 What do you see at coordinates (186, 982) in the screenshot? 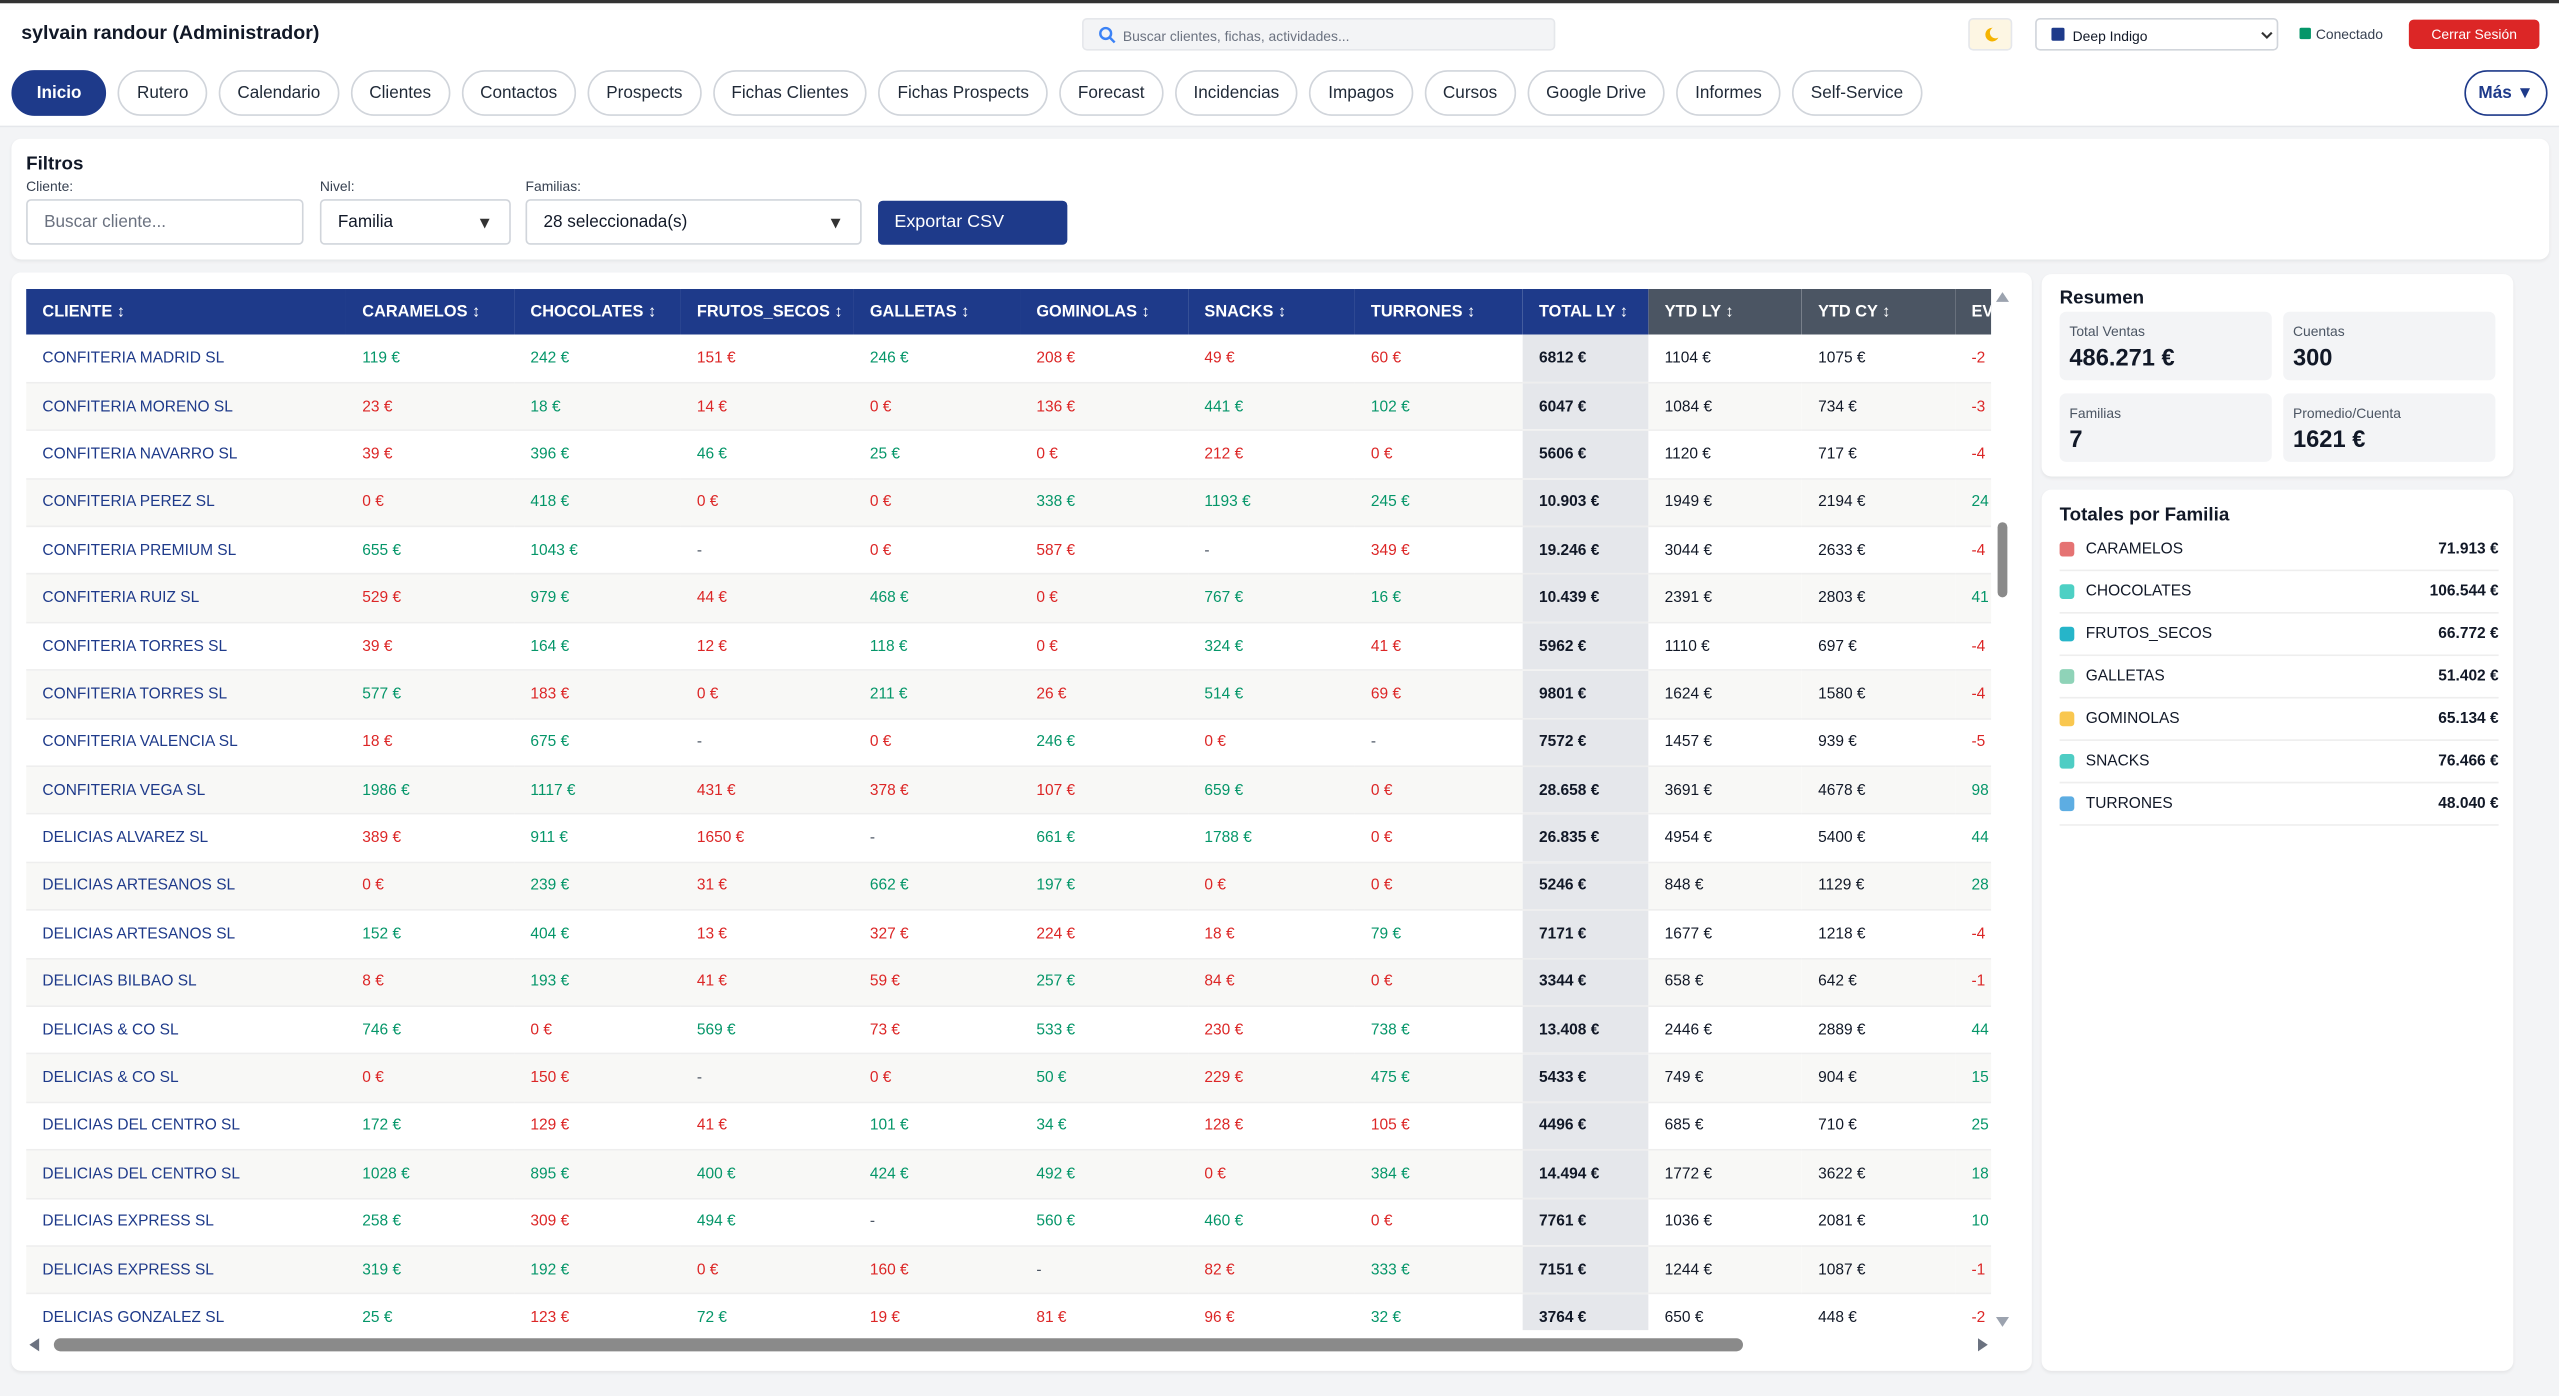
I see `client-link: DELICIAS BILBAO SL` at bounding box center [186, 982].